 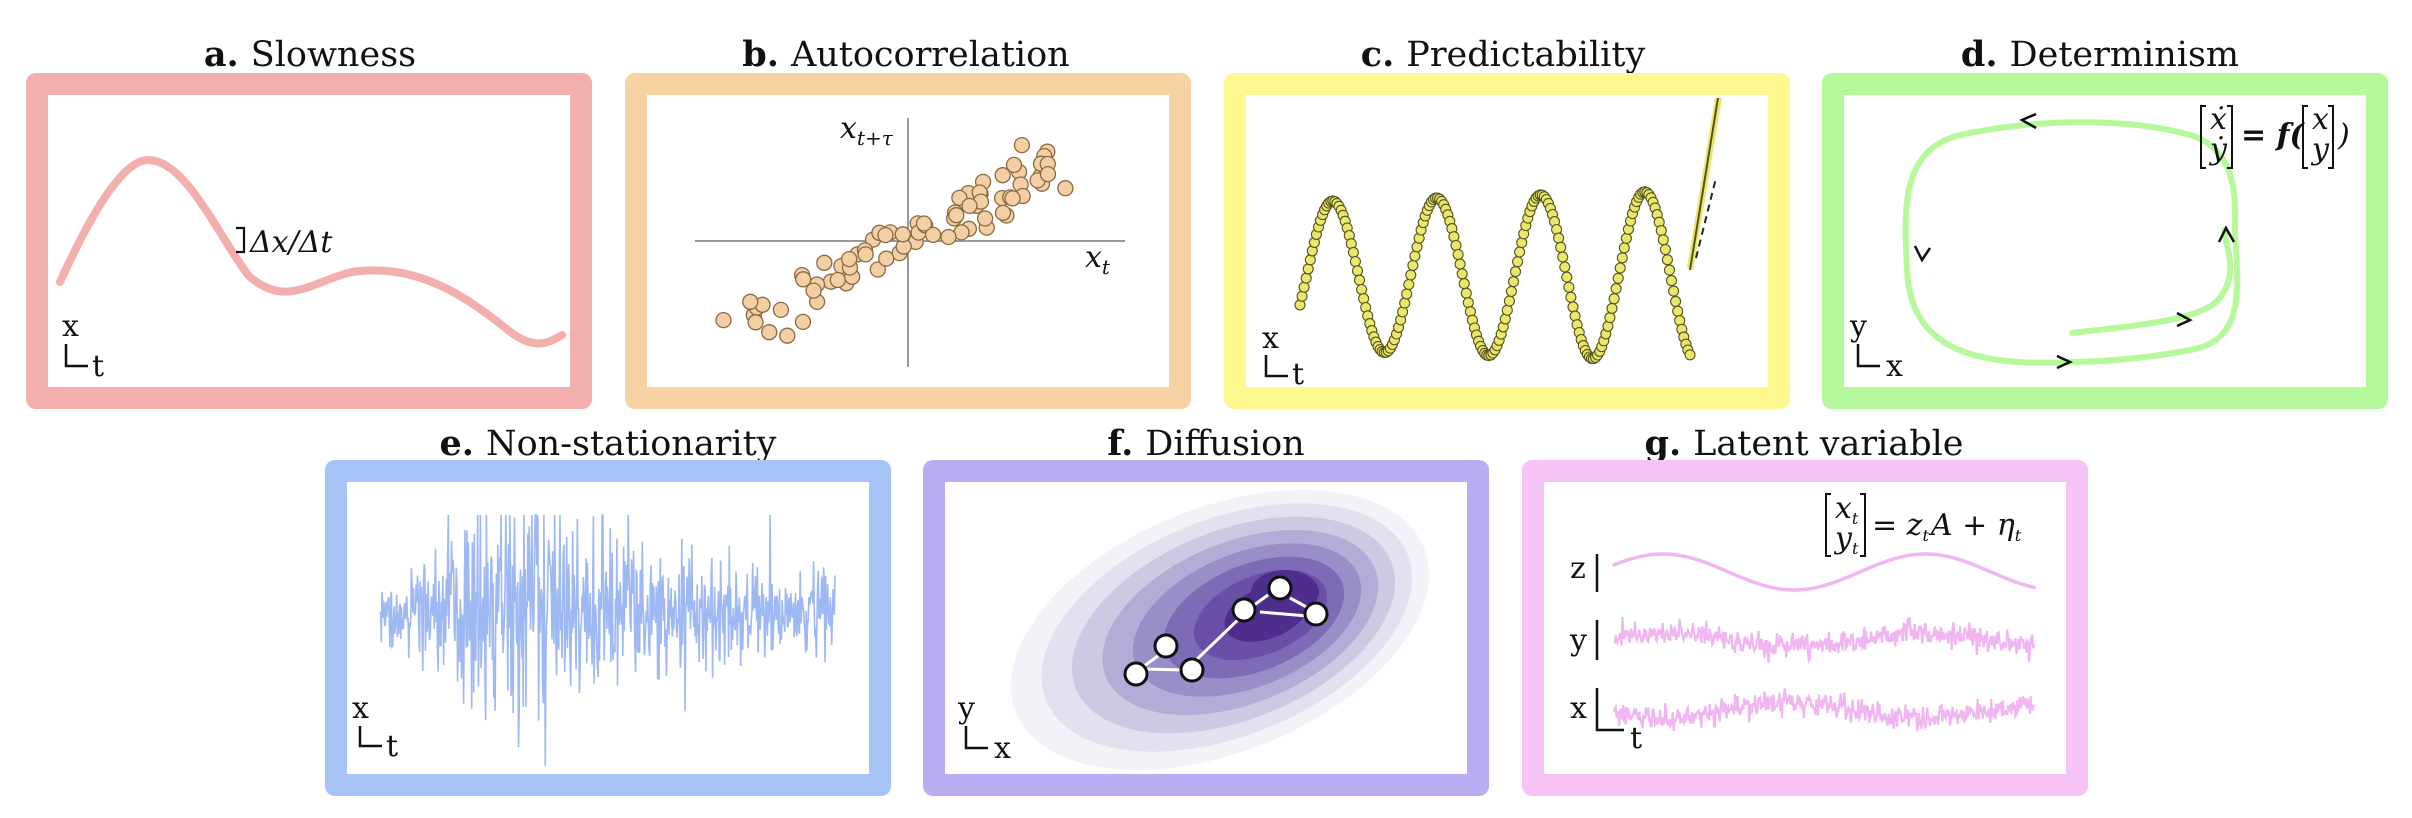 What do you see at coordinates (76, 356) in the screenshot?
I see `panel-a-axis-corner` at bounding box center [76, 356].